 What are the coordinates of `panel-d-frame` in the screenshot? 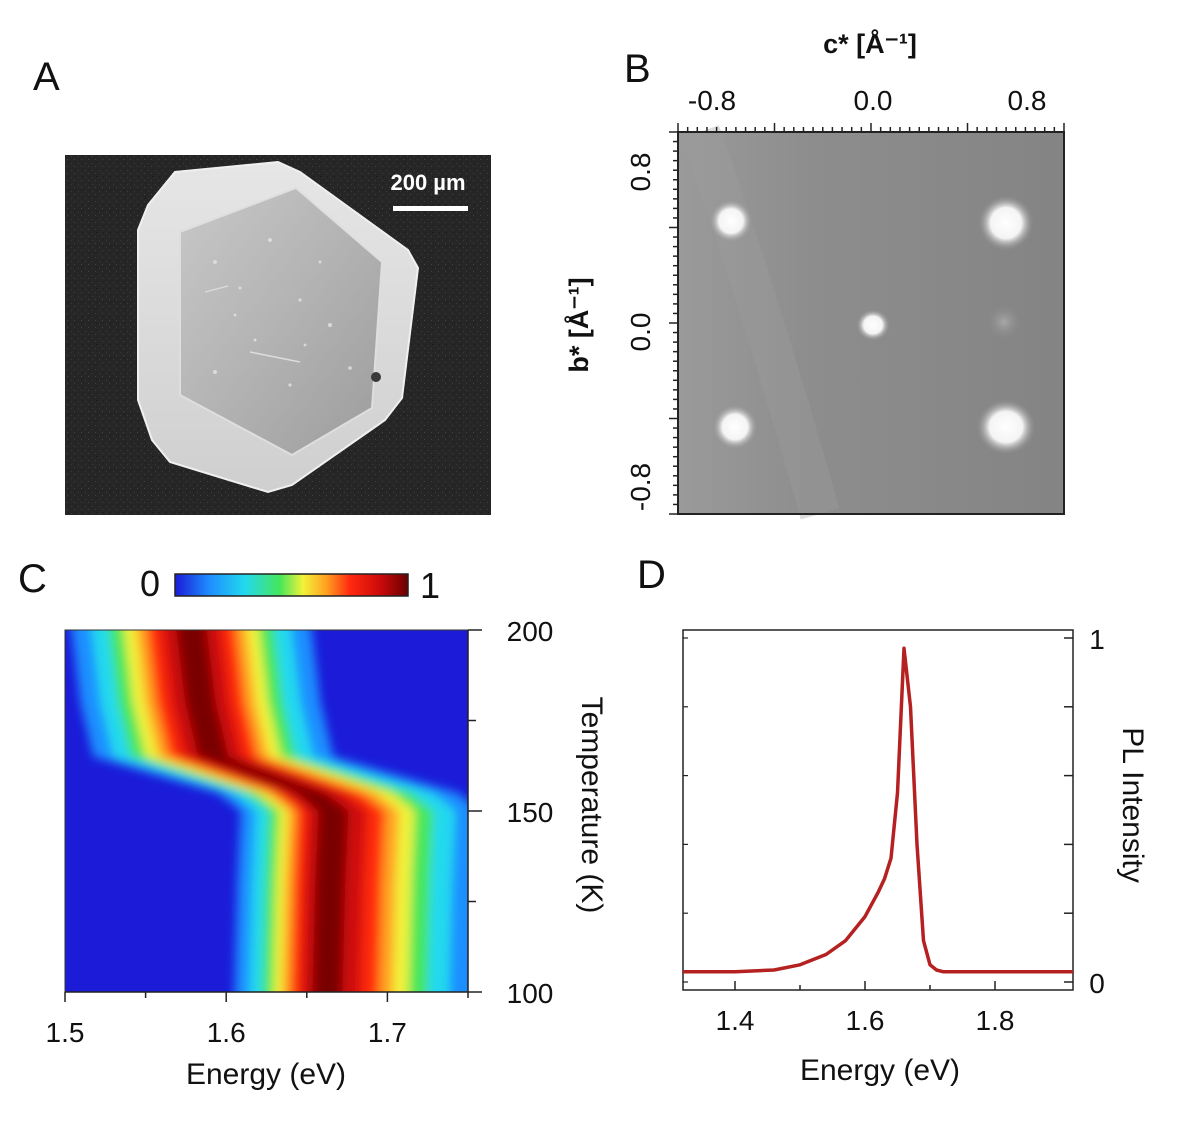 It's located at (878, 810).